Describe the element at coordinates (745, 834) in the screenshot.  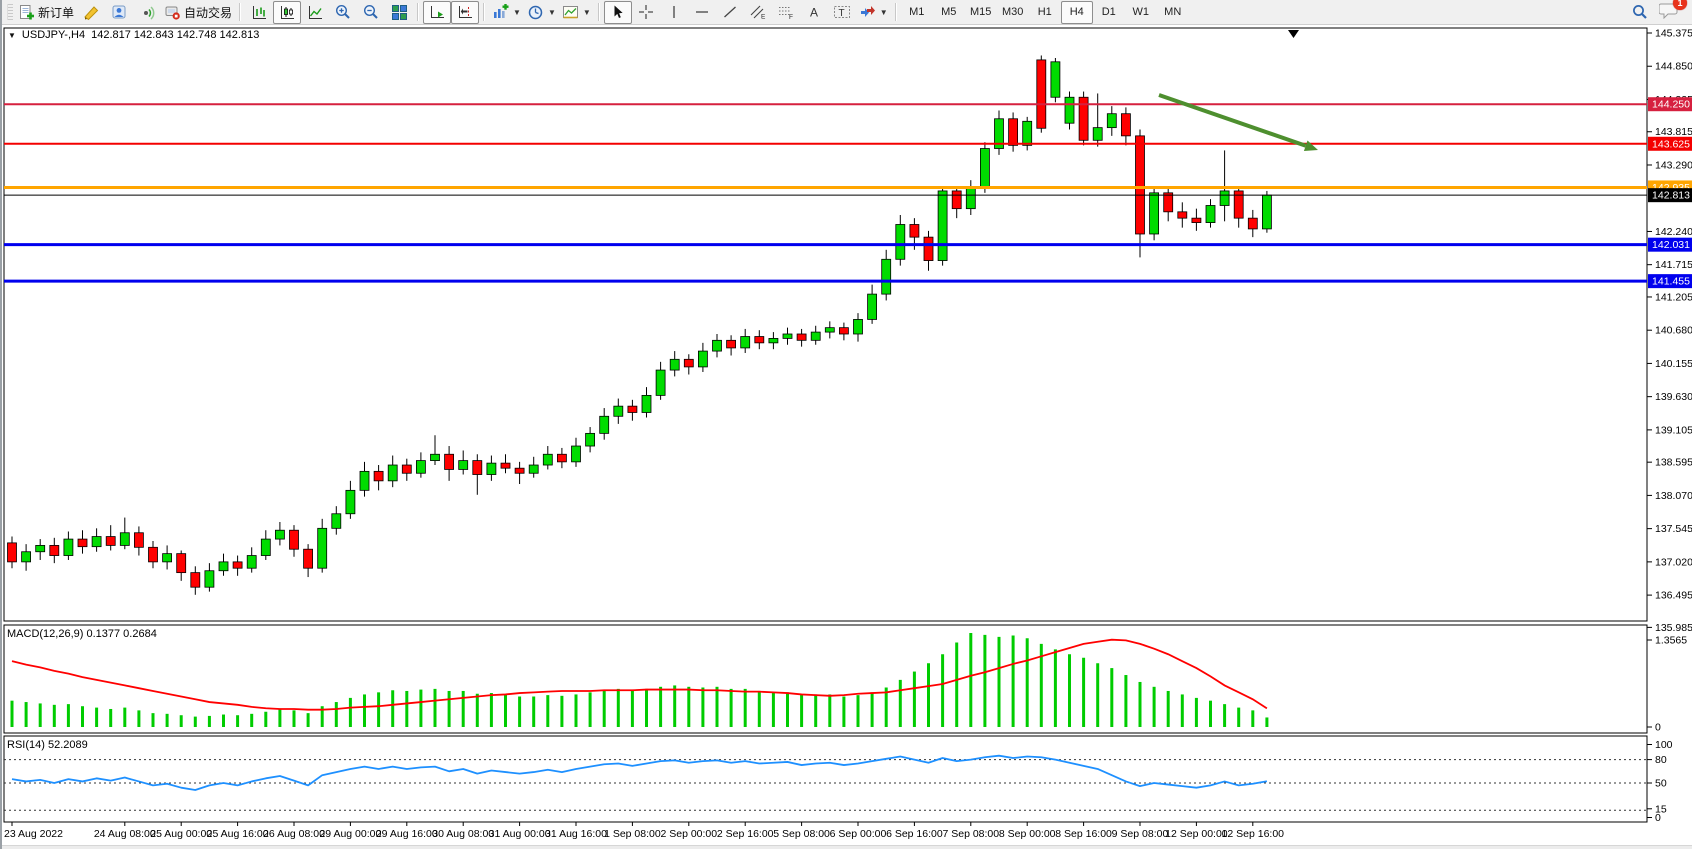
I see `time-label: 2 Sep 16:00` at that location.